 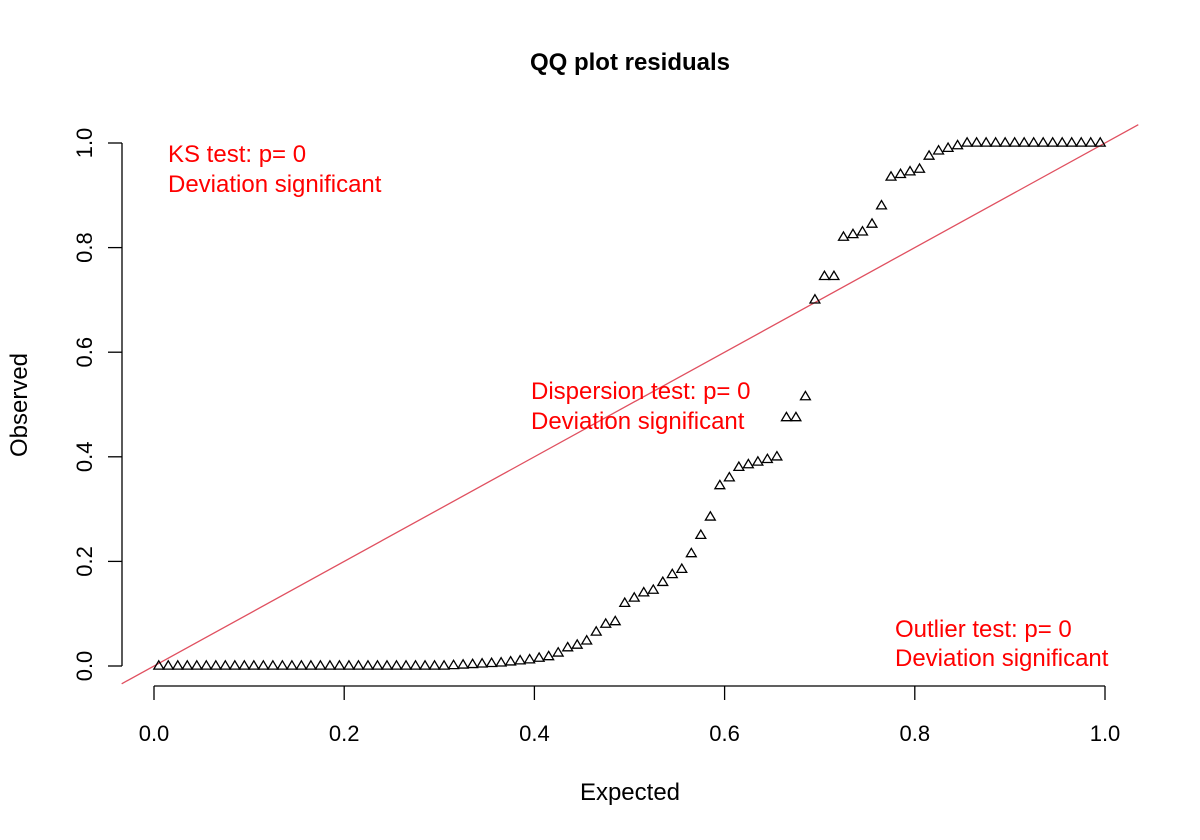 I want to click on y-tick-label: 0.6, so click(x=84, y=352).